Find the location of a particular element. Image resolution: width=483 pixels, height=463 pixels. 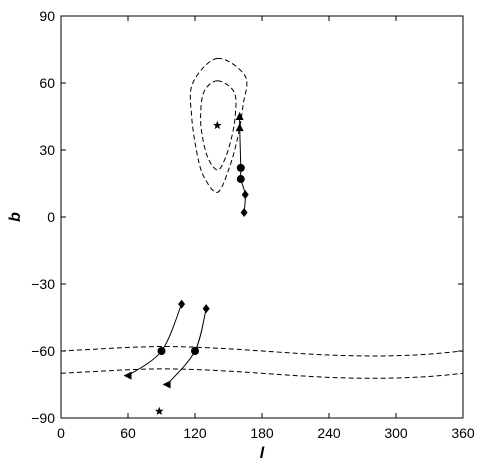

y-tick-label--30: −30 is located at coordinates (43, 284).